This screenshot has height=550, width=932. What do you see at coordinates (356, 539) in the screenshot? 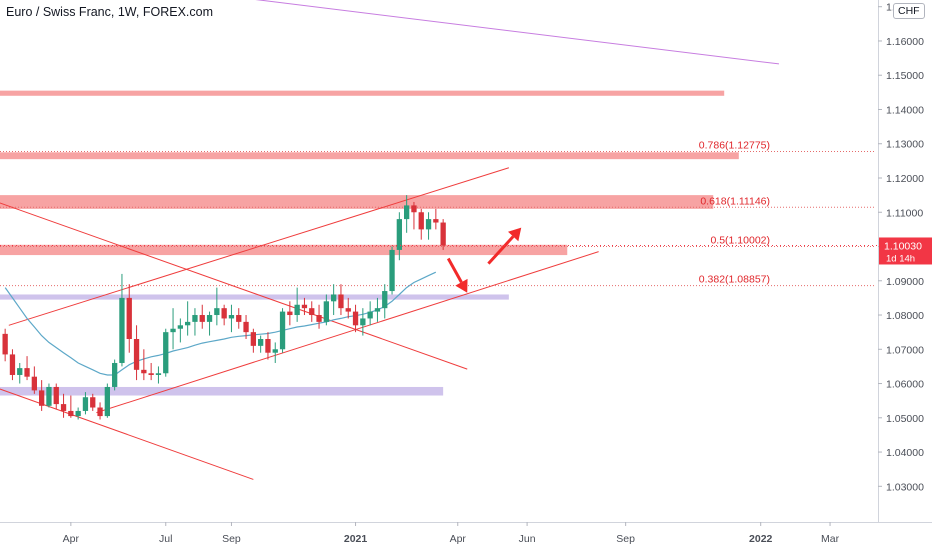
I see `time-tick-label: 2021` at bounding box center [356, 539].